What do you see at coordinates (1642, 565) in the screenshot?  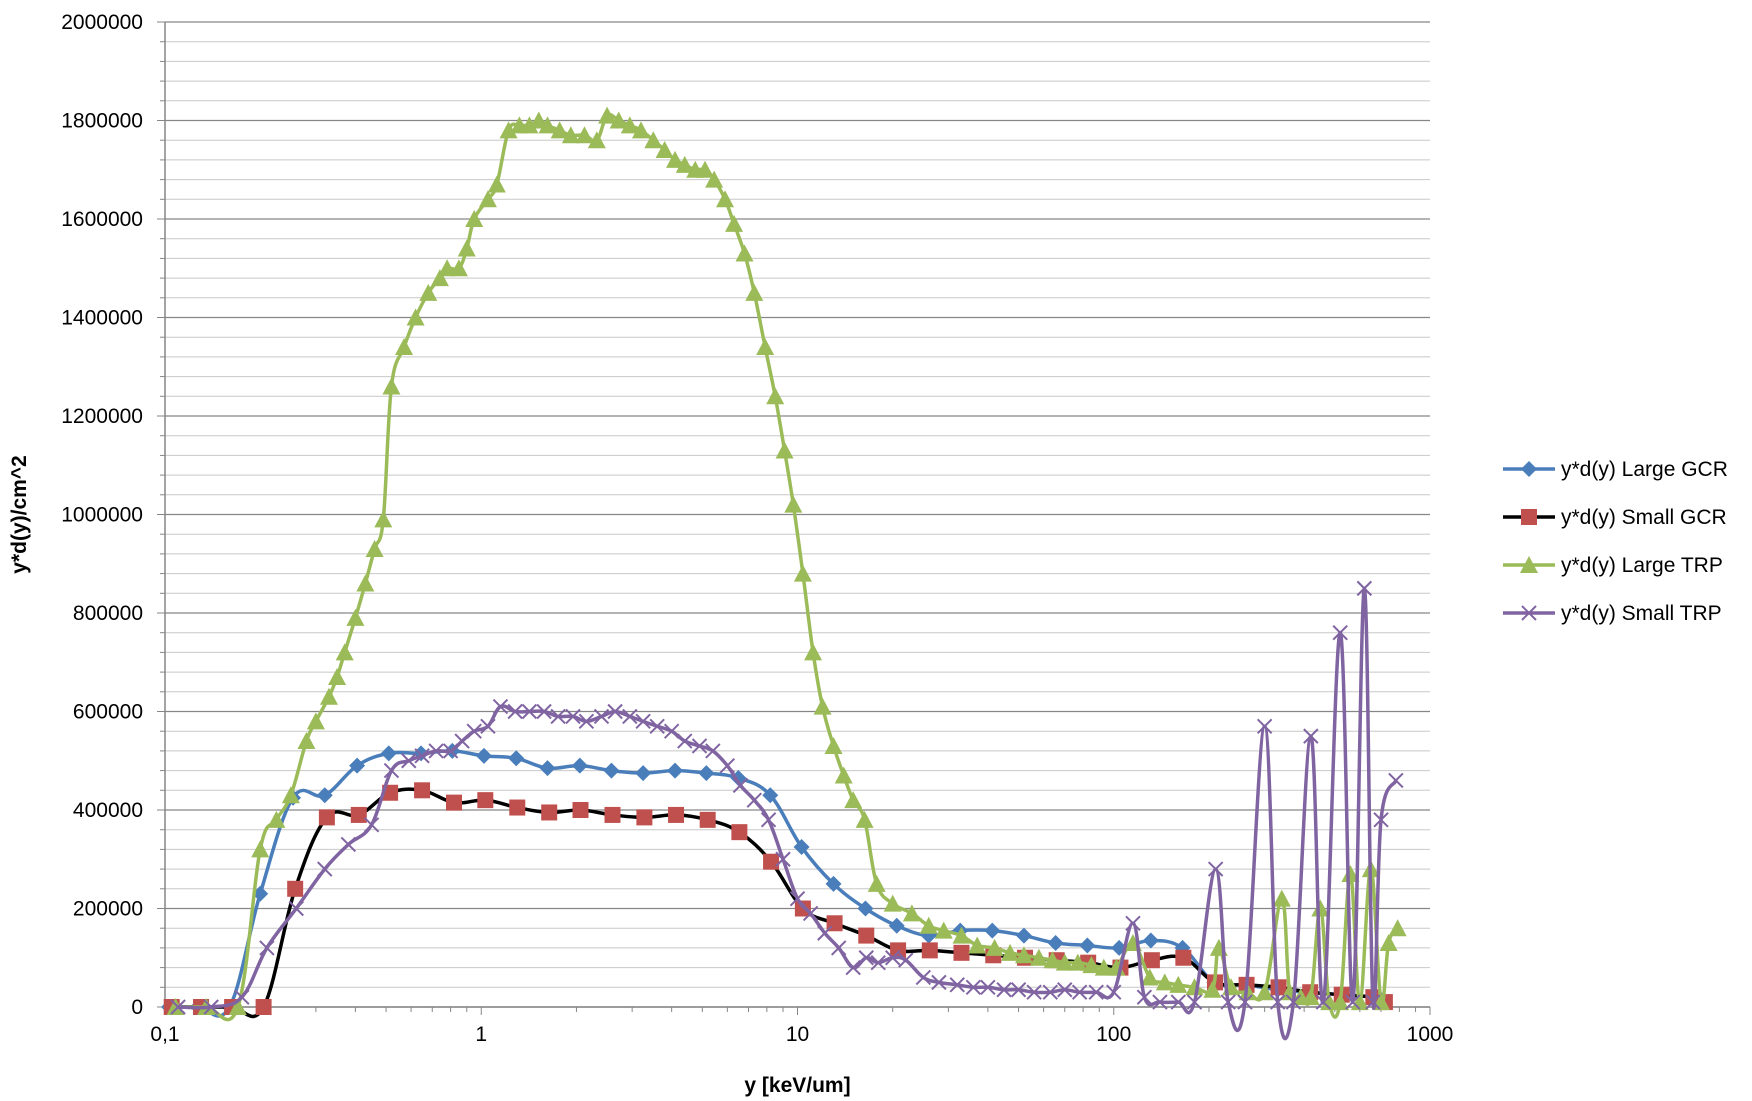 I see `legend-label: y*d(y) Large TRP` at bounding box center [1642, 565].